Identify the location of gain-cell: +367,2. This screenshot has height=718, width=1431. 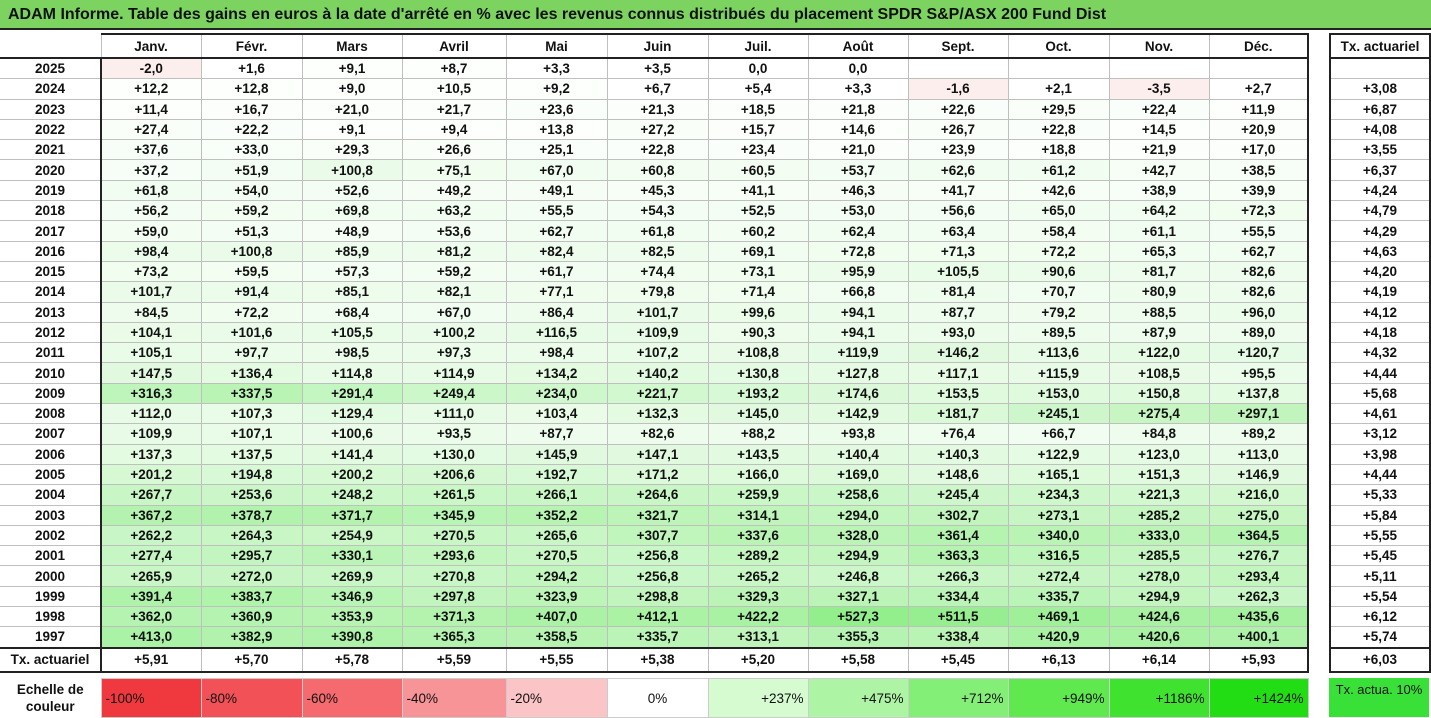
(151, 515).